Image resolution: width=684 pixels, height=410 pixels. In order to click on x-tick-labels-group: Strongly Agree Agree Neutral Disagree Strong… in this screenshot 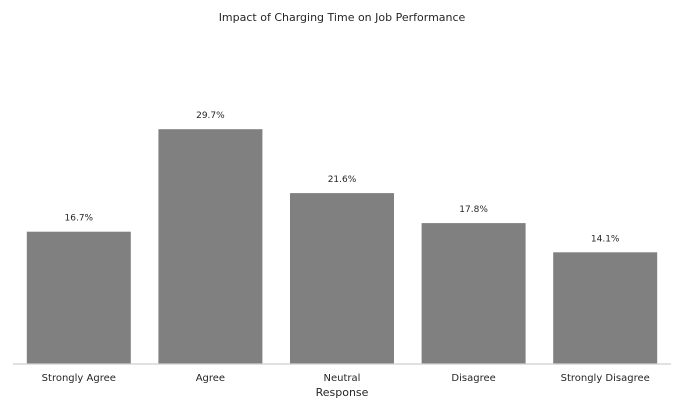, I will do `click(346, 378)`.